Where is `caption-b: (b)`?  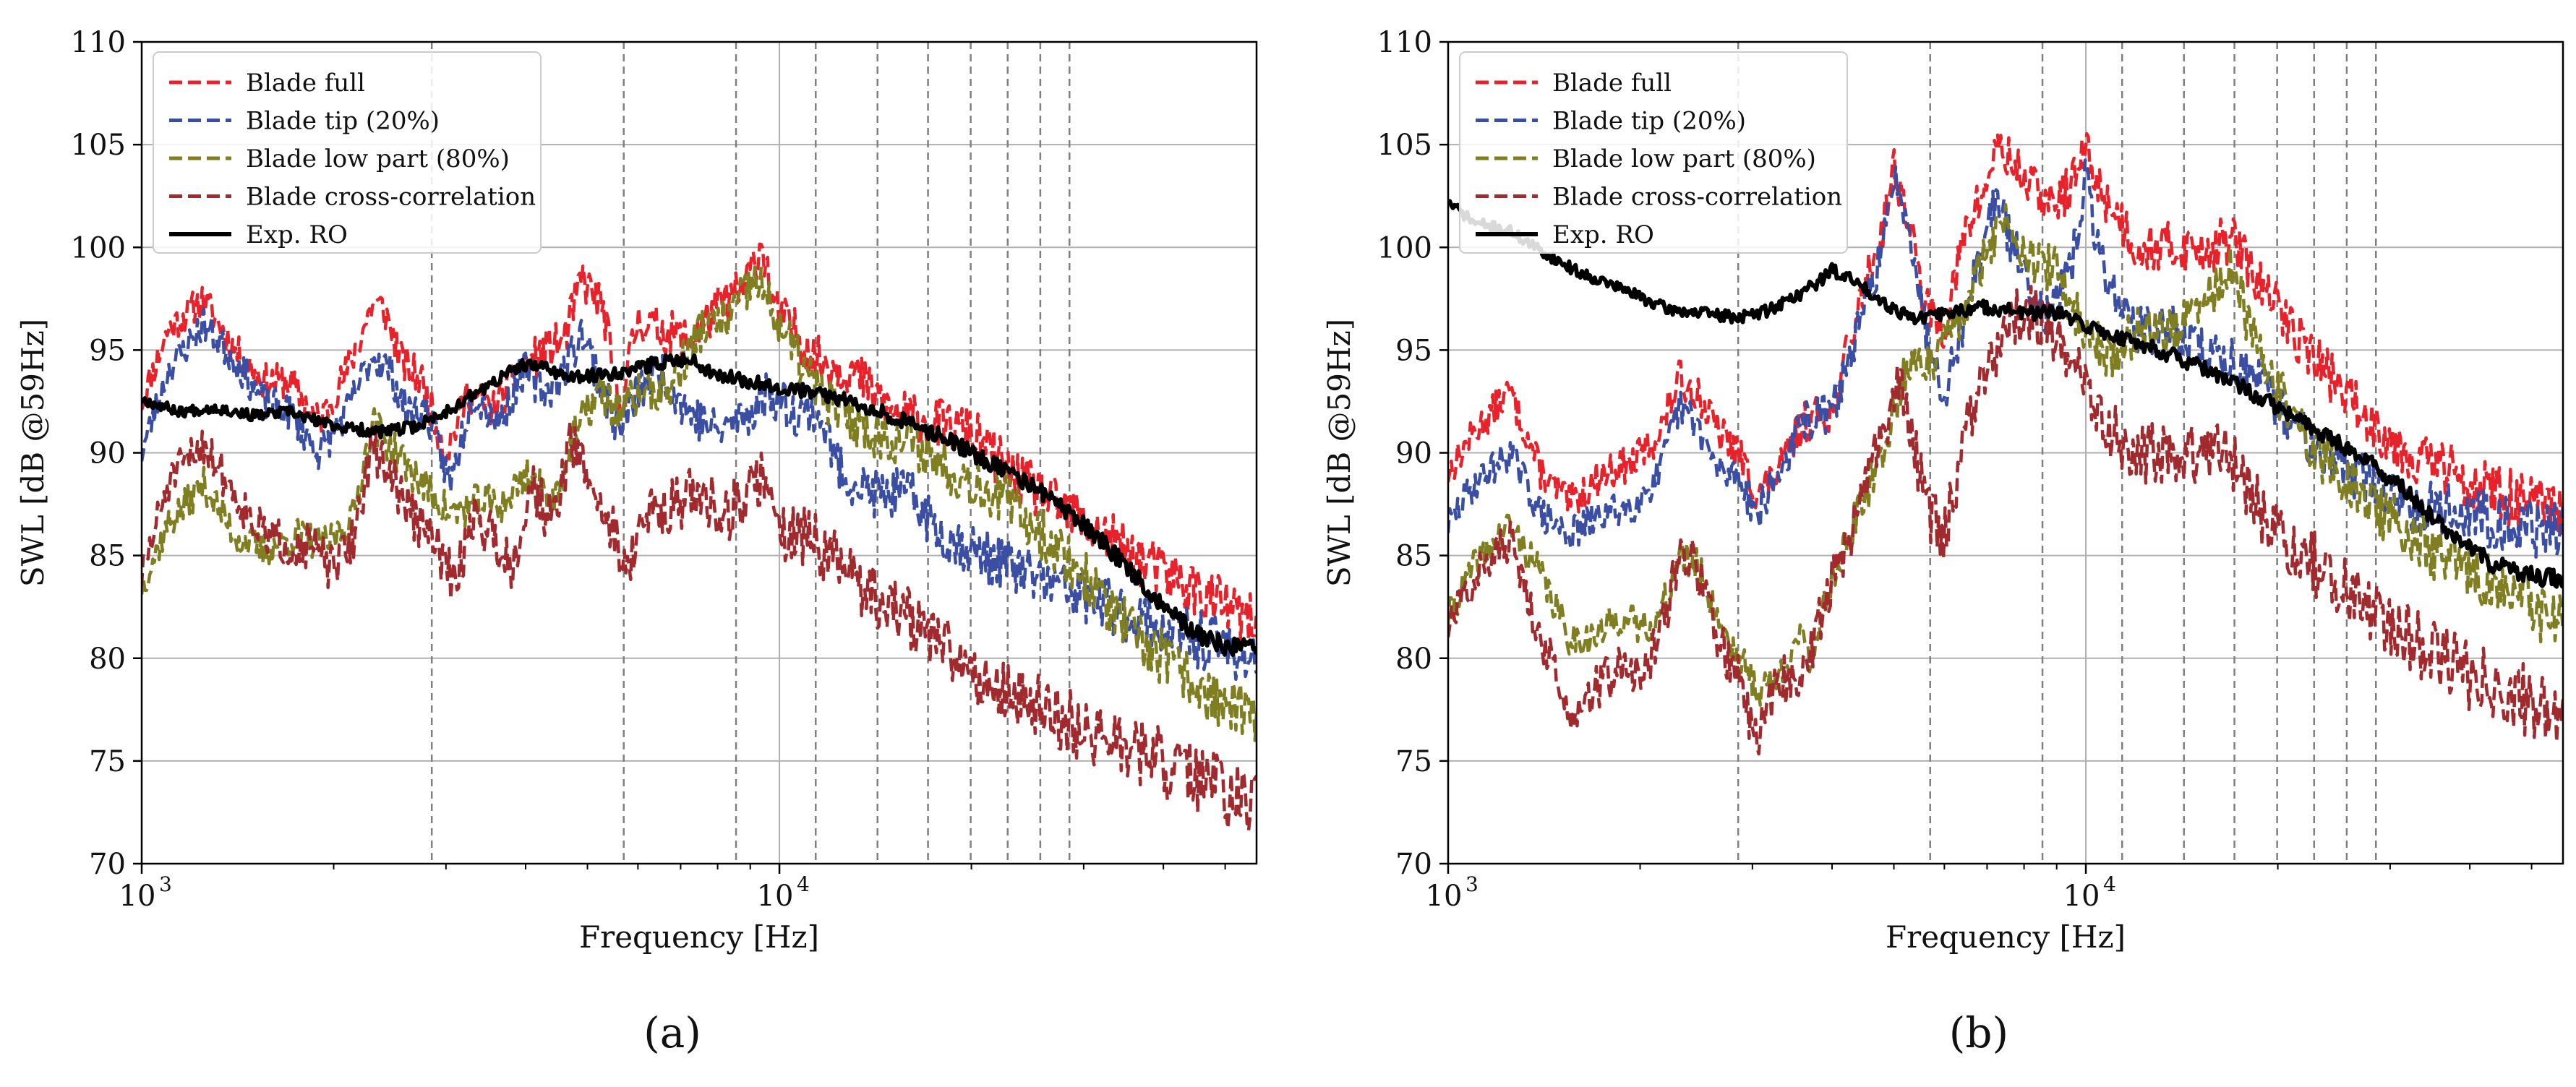 caption-b: (b) is located at coordinates (1979, 1032).